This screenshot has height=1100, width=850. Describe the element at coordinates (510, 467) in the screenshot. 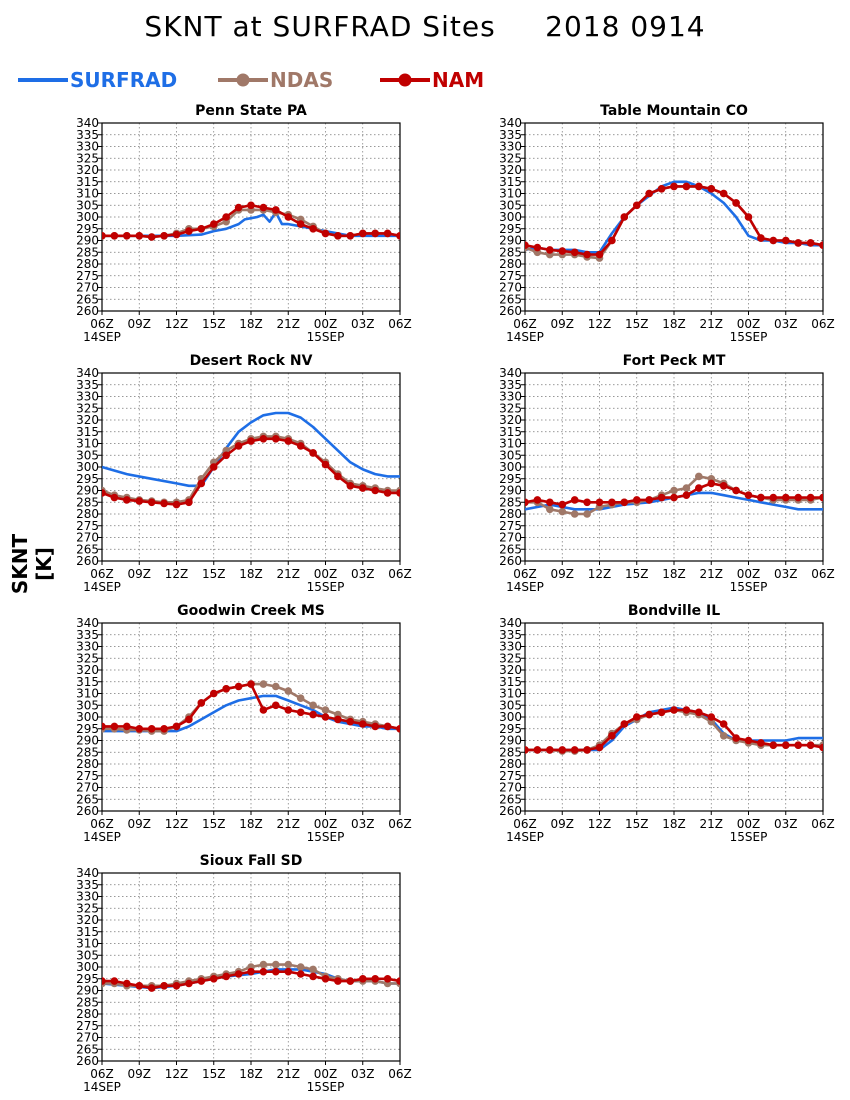

I see `y-tick-label: 300` at that location.